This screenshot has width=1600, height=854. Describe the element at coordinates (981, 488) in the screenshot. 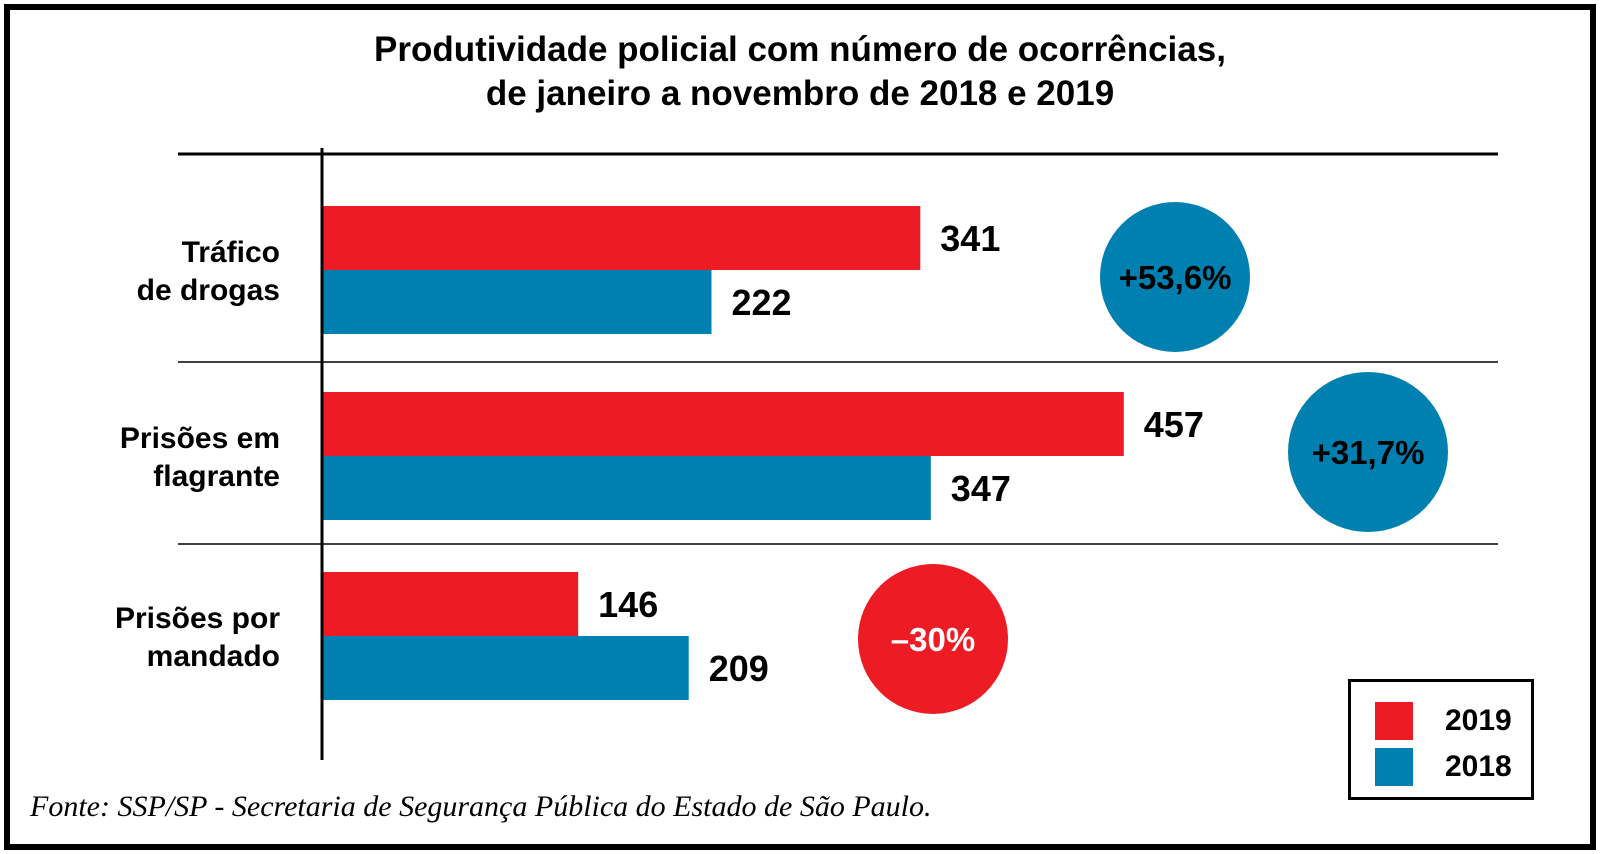

I see `value-label-2018-cat-2: 347` at that location.